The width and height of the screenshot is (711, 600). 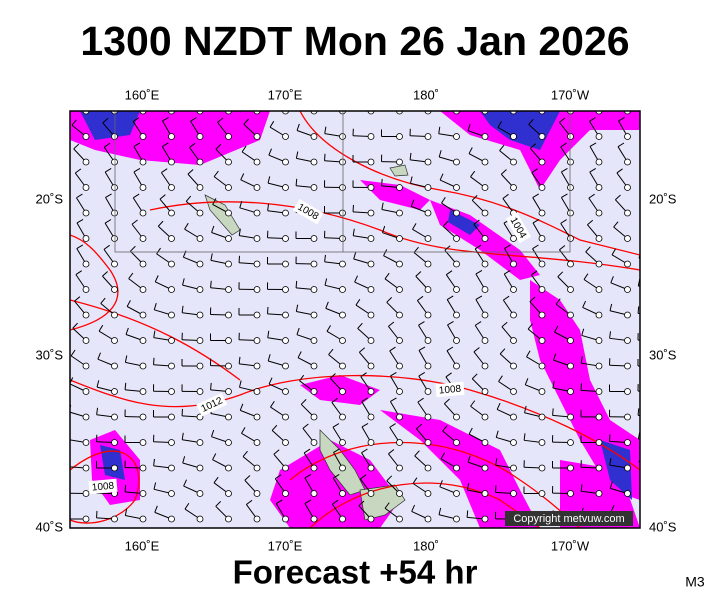 What do you see at coordinates (569, 518) in the screenshot?
I see `copyright-box` at bounding box center [569, 518].